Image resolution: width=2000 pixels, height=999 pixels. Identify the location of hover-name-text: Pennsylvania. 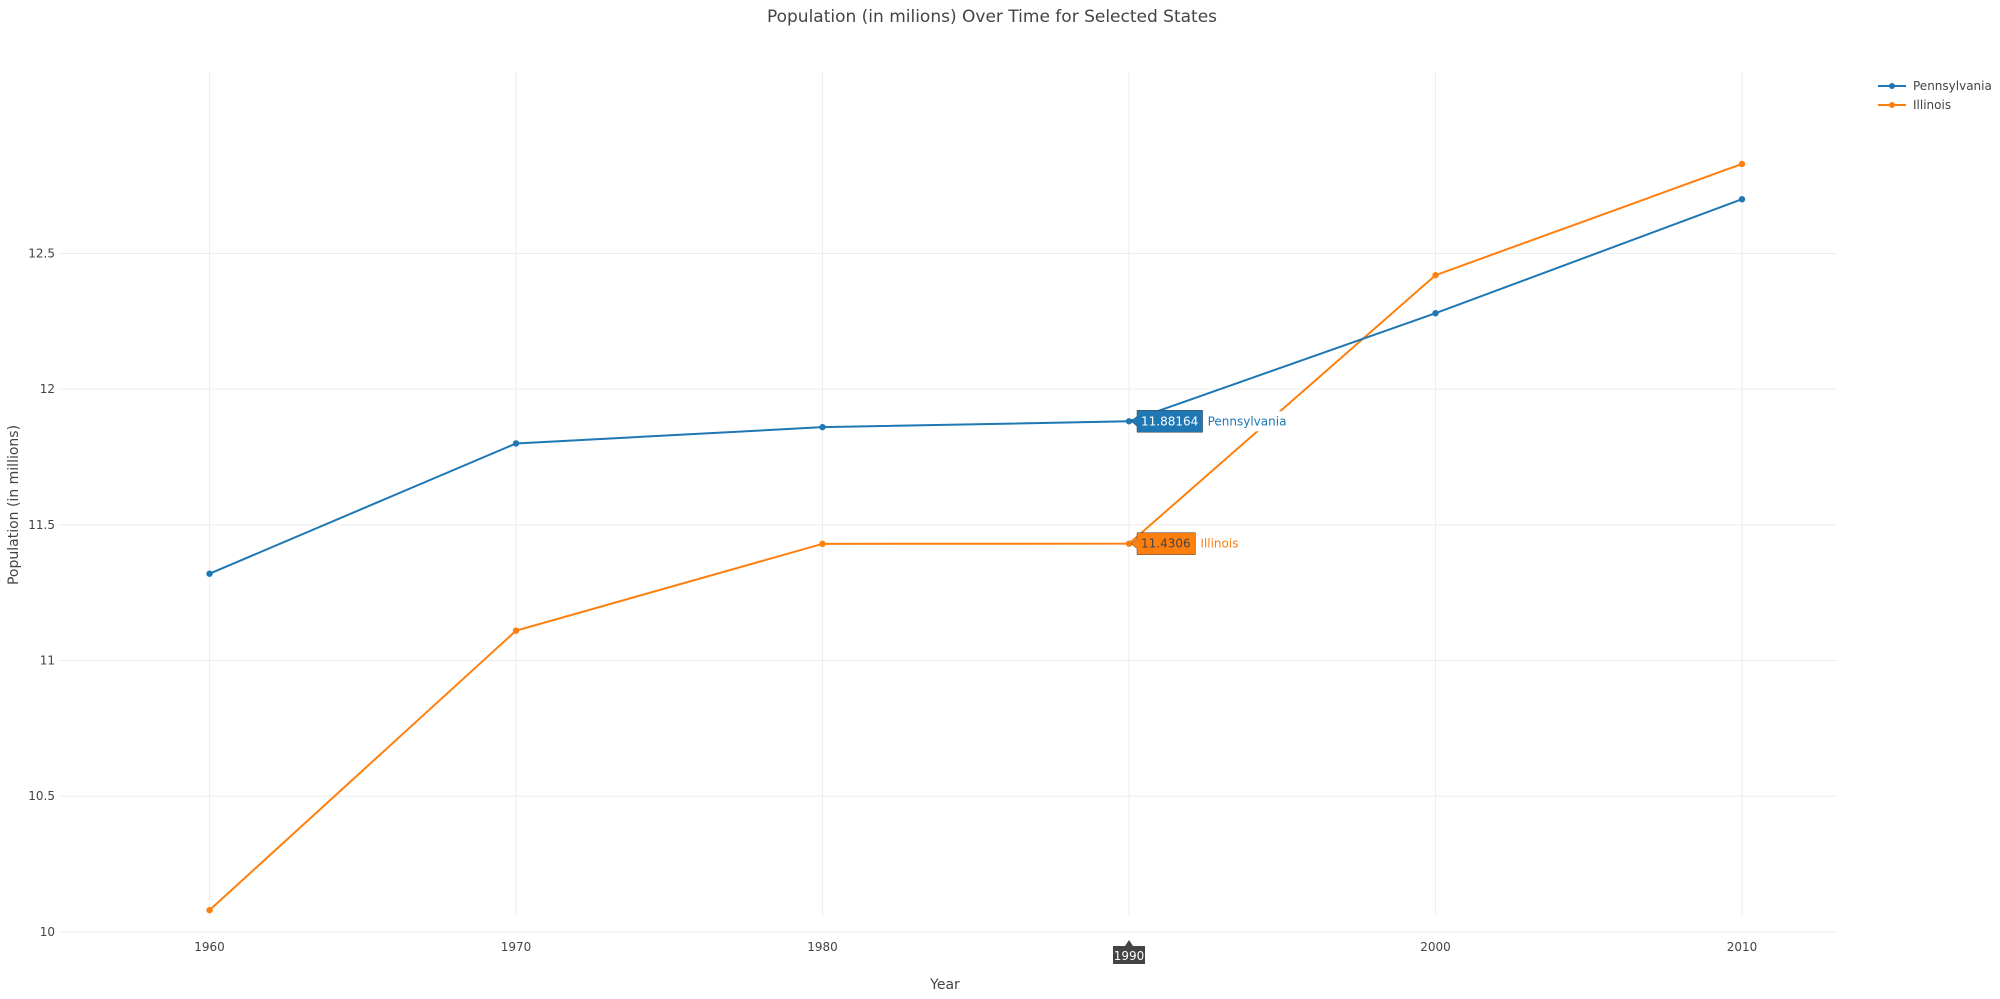
(1247, 421).